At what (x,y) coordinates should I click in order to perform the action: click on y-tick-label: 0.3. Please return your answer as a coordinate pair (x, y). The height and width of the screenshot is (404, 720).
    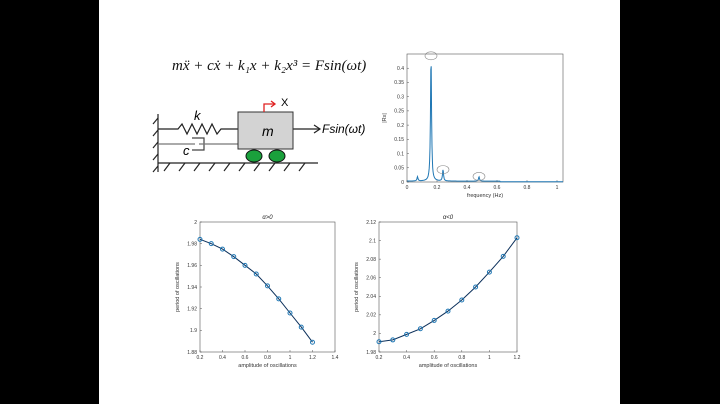
    Looking at the image, I should click on (400, 97).